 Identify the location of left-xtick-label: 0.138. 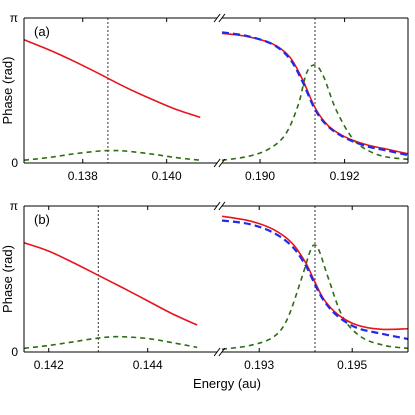
(83, 176).